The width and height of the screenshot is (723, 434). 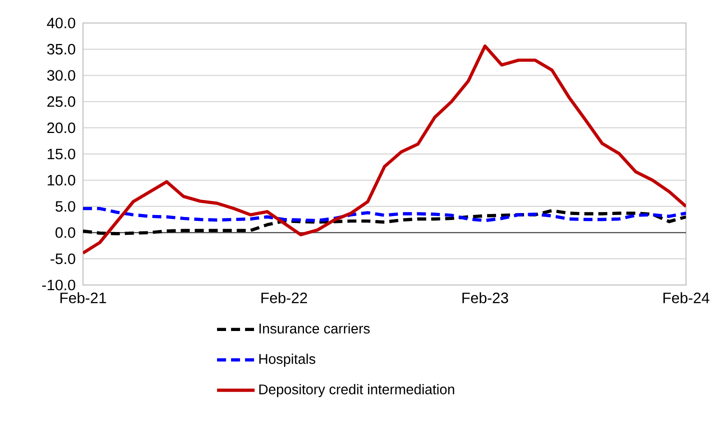 What do you see at coordinates (83, 298) in the screenshot?
I see `x-tick-label: Feb-21` at bounding box center [83, 298].